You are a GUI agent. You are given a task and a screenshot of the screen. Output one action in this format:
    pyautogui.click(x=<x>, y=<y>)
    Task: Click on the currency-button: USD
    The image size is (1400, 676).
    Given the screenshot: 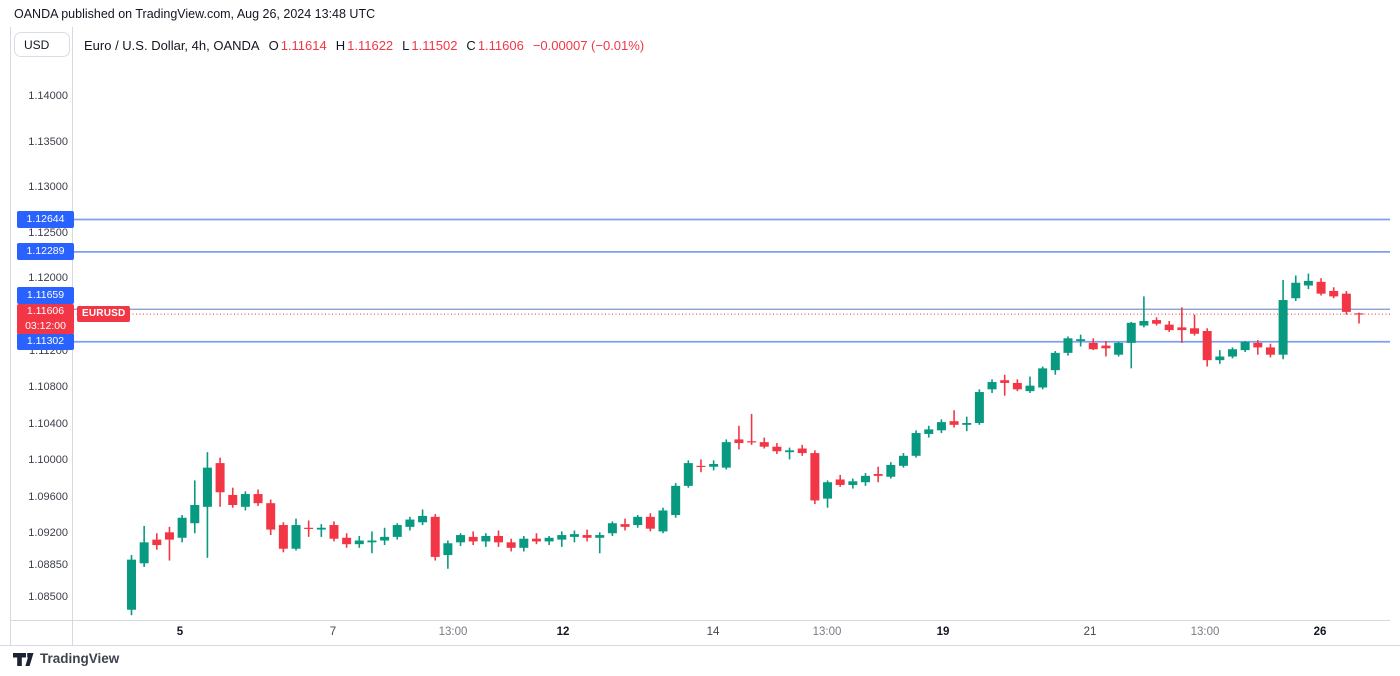 What is the action you would take?
    pyautogui.click(x=42, y=44)
    